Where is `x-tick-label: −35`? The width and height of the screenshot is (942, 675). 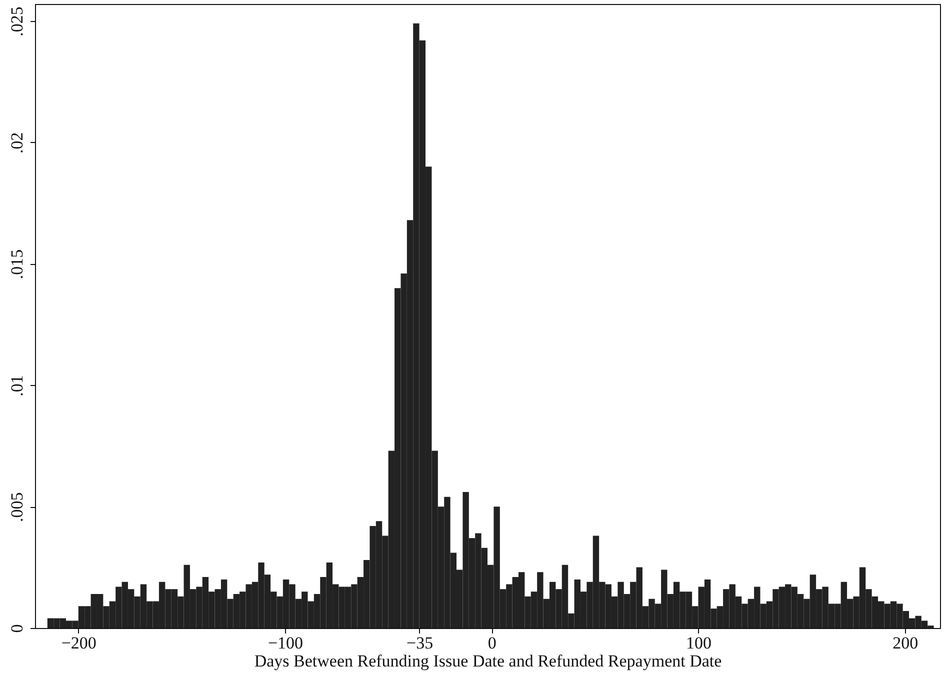
x-tick-label: −35 is located at coordinates (420, 643).